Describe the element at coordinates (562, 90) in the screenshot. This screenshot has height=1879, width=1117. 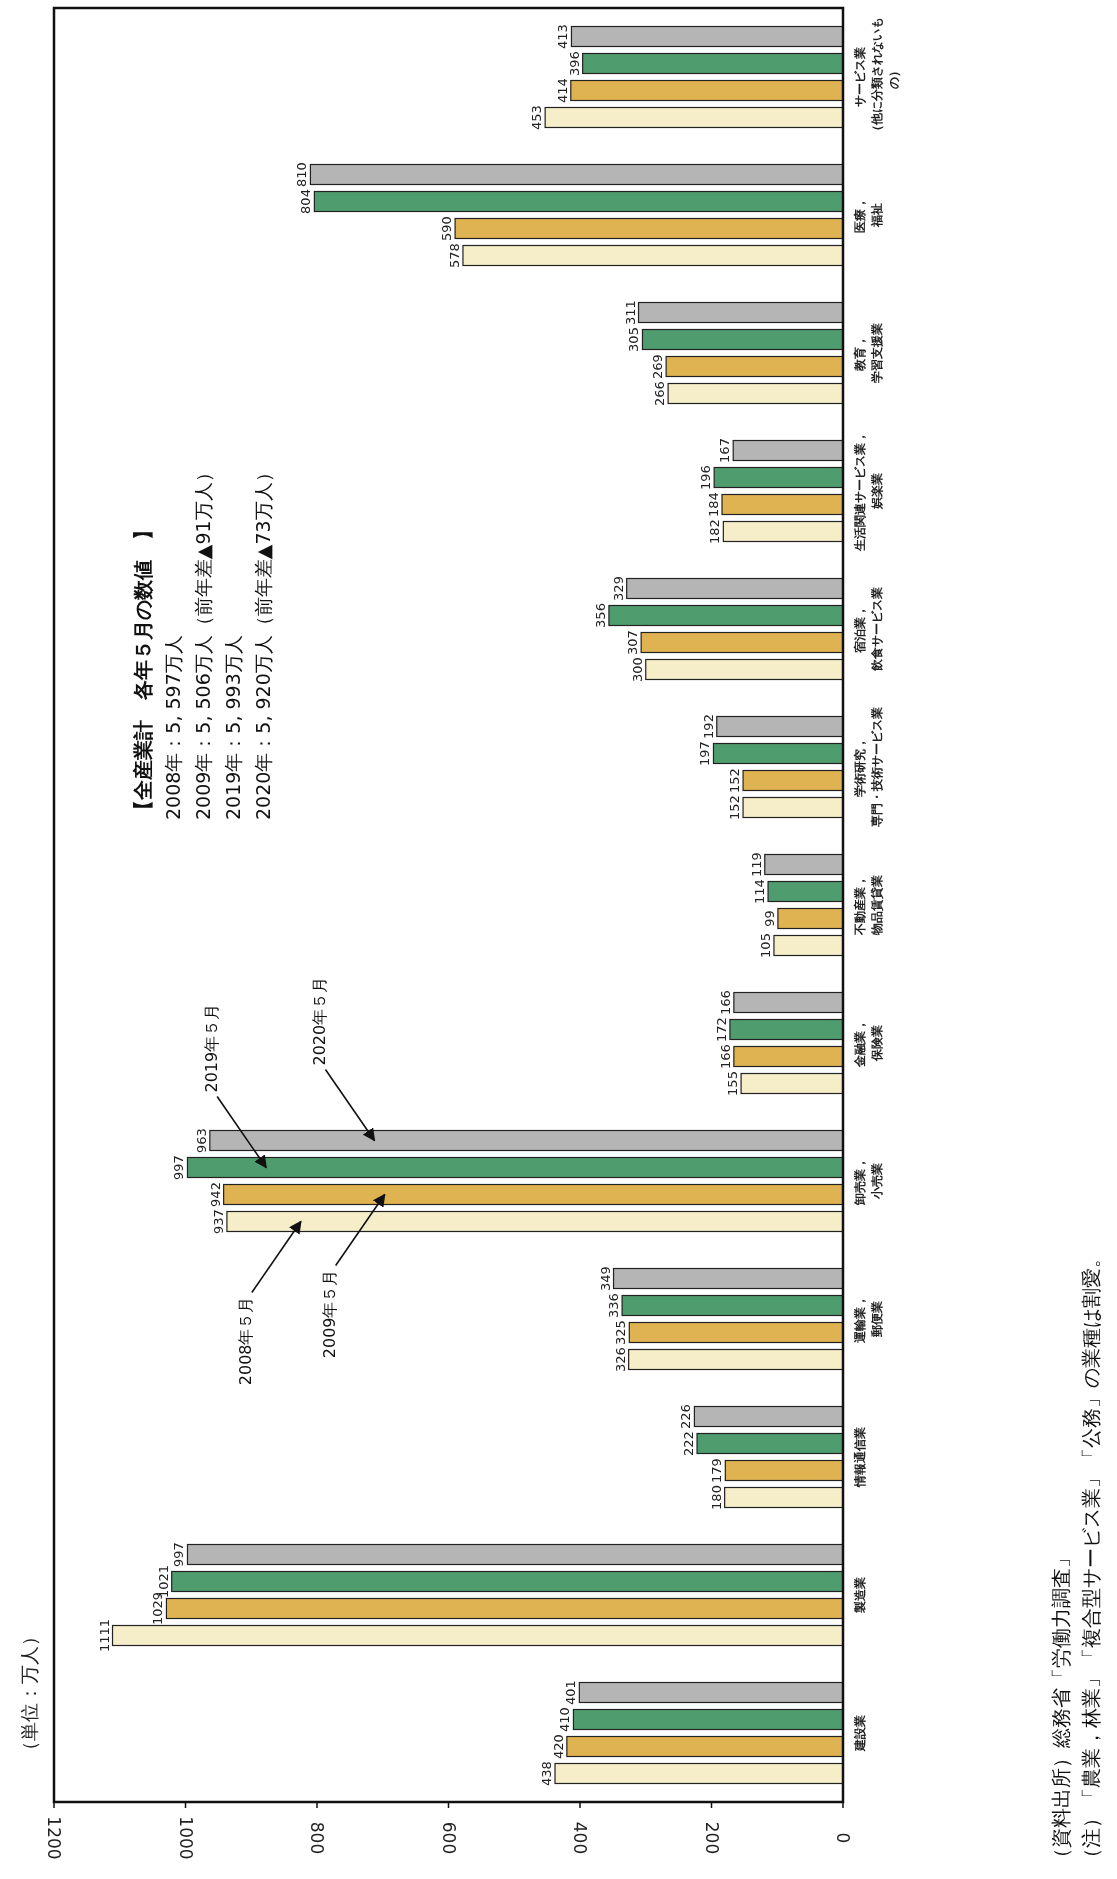
I see `data-label: 414` at that location.